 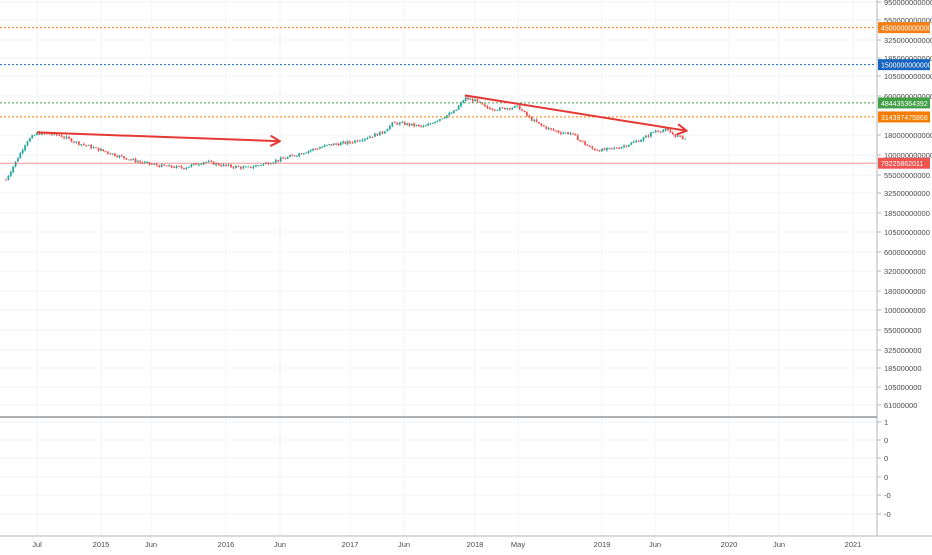 I want to click on time-tick-label: Jun, so click(x=280, y=544).